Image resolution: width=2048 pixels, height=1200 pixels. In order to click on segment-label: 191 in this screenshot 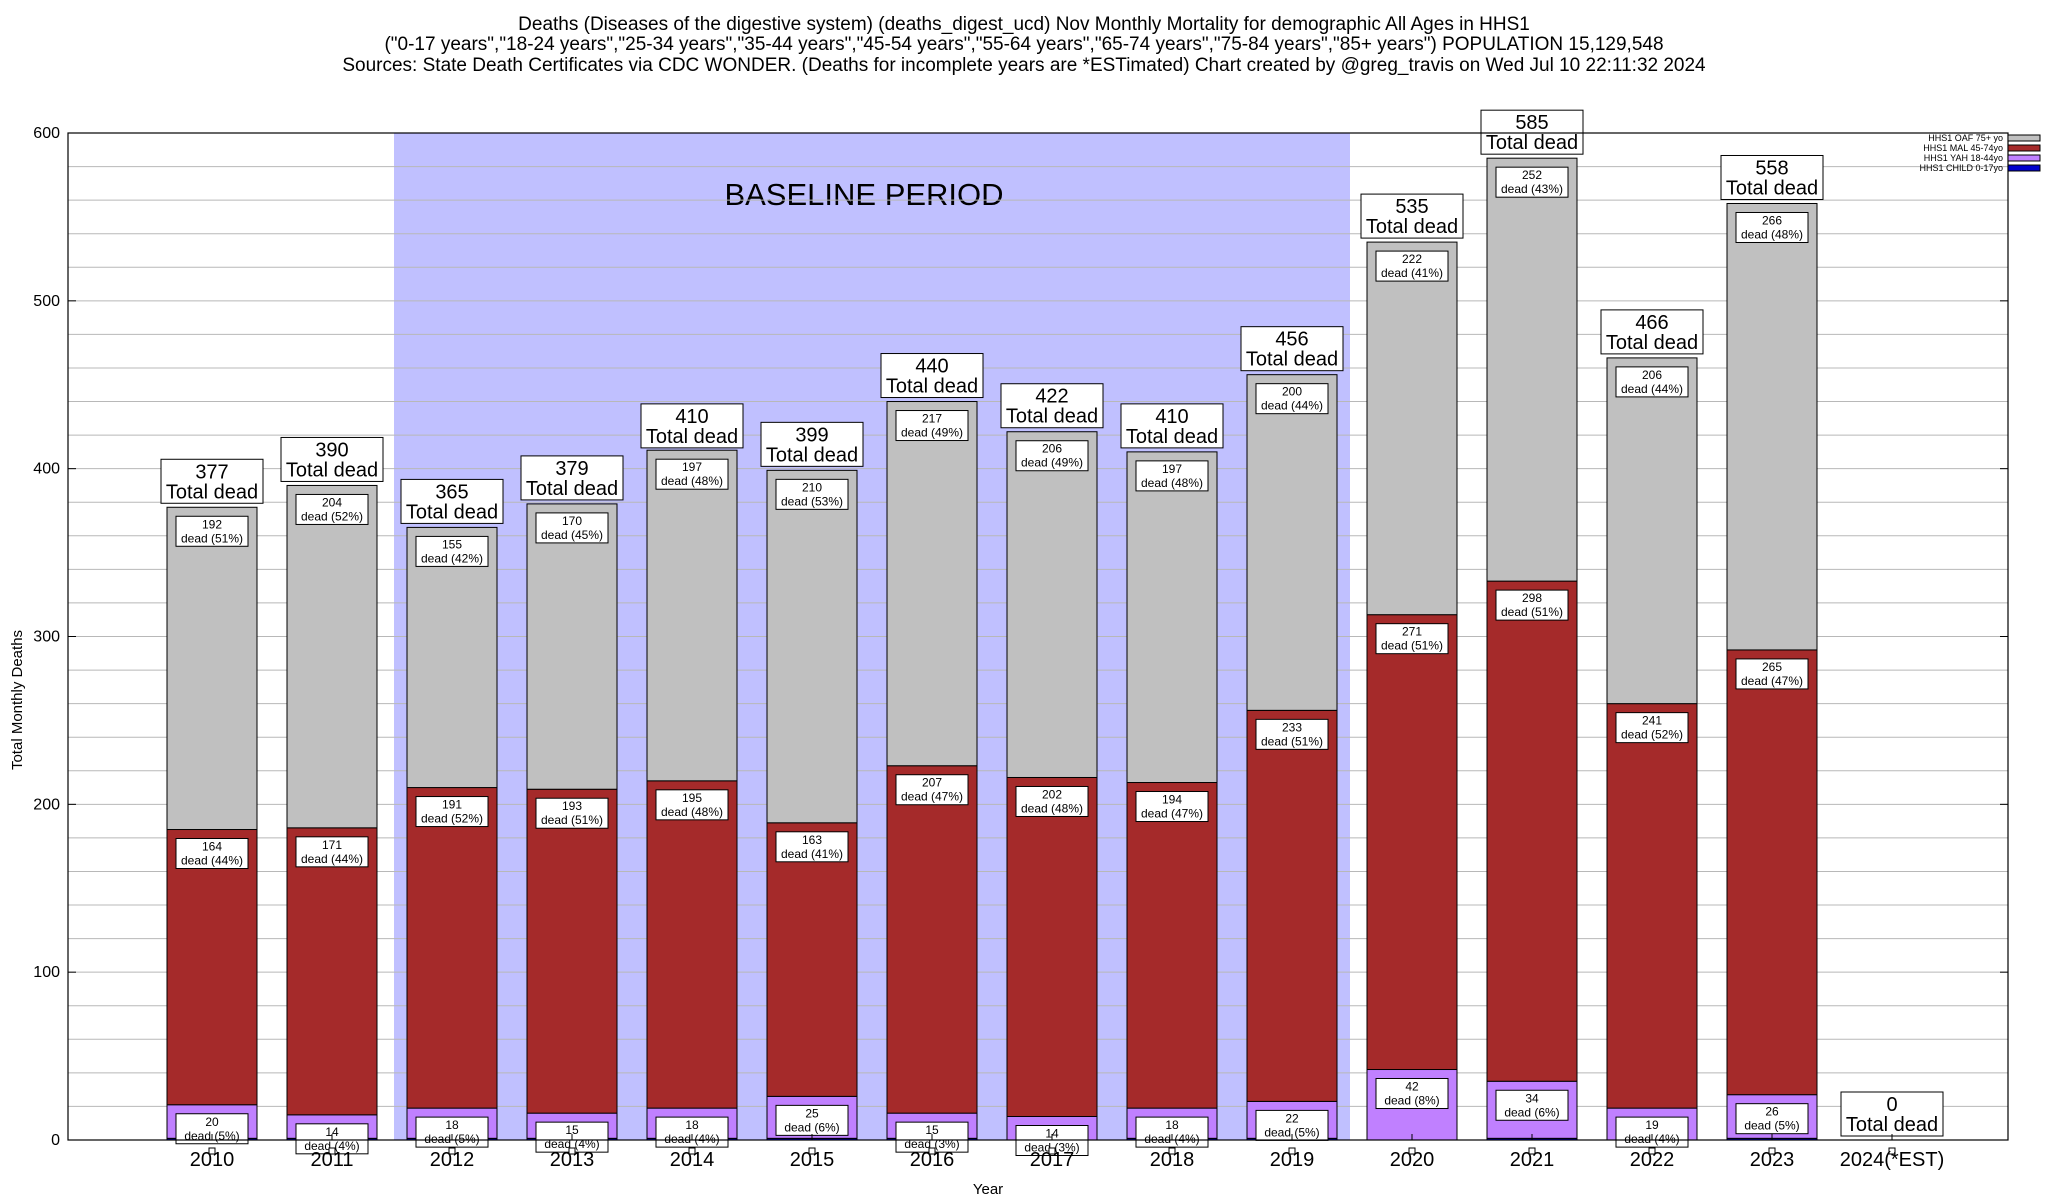, I will do `click(452, 805)`.